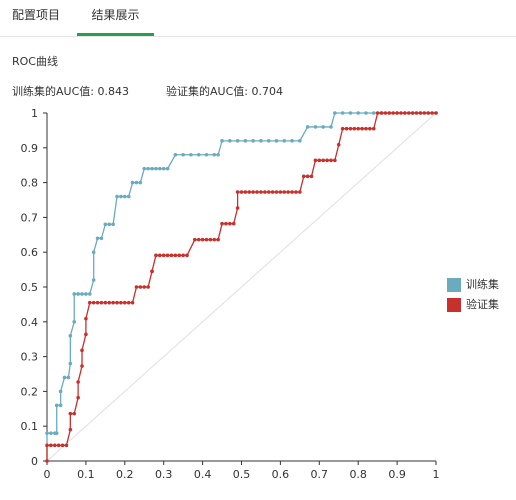 Image resolution: width=516 pixels, height=500 pixels. I want to click on x-tick-label: 0, so click(47, 474).